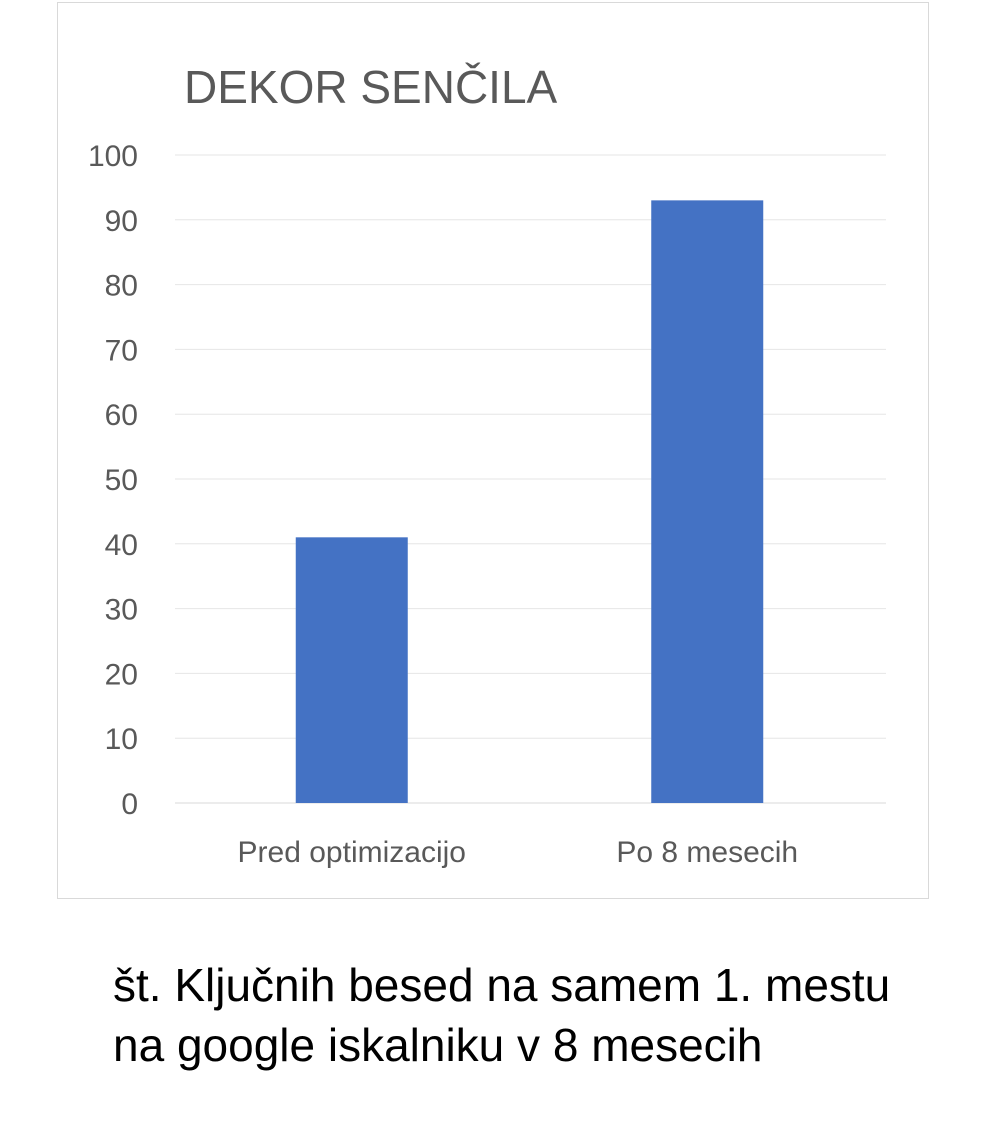  Describe the element at coordinates (121, 610) in the screenshot. I see `y-tick-label: 30` at that location.